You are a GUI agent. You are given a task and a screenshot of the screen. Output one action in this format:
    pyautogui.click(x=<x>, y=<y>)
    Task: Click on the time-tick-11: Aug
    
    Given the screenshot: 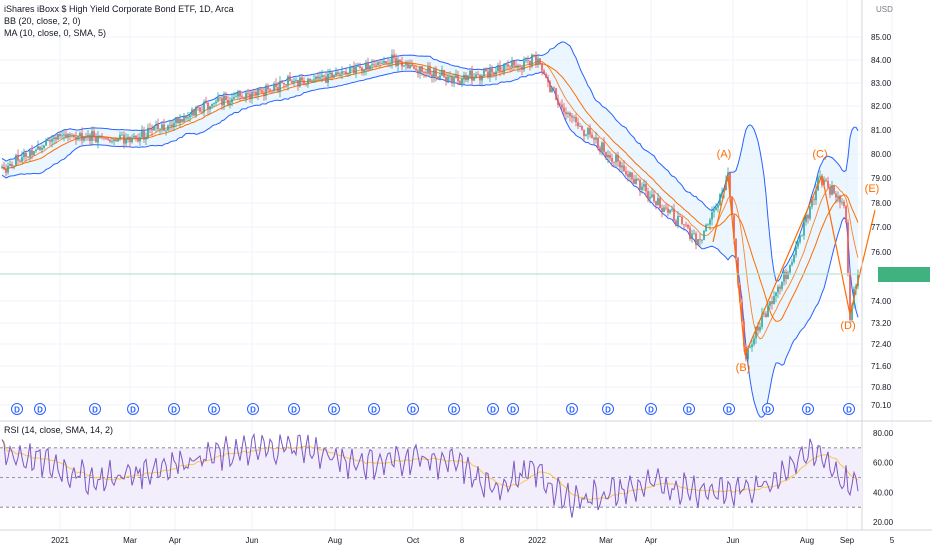 What is the action you would take?
    pyautogui.click(x=807, y=540)
    